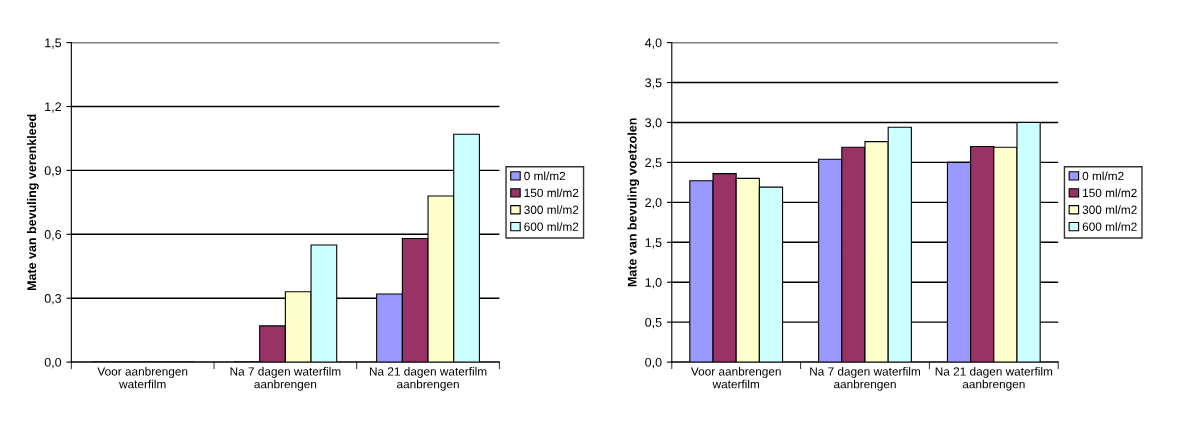 The image size is (1189, 426). What do you see at coordinates (653, 203) in the screenshot?
I see `y-tick-label: 2,0` at bounding box center [653, 203].